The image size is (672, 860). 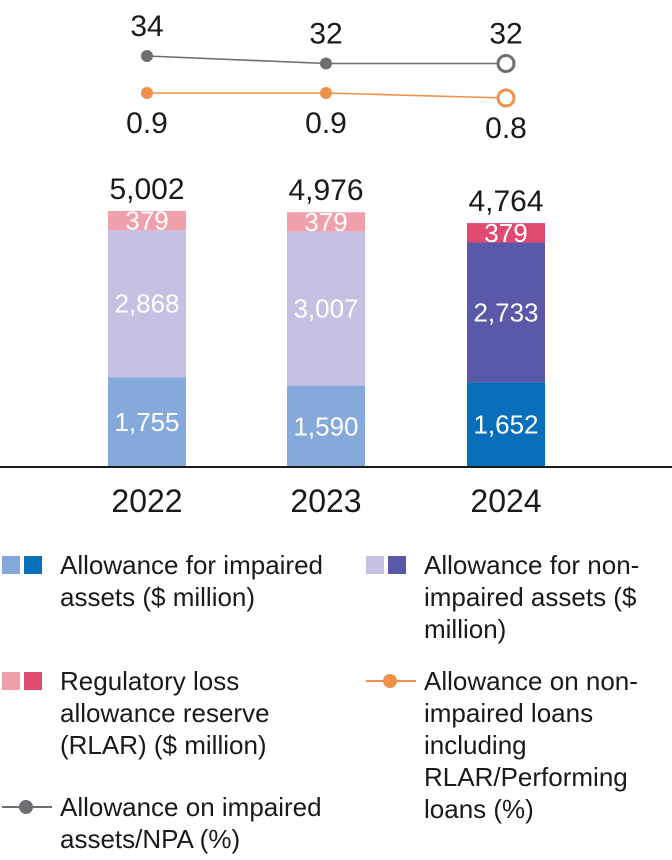 I want to click on bar-label-non-impaired-2024: 2,733, so click(x=505, y=312).